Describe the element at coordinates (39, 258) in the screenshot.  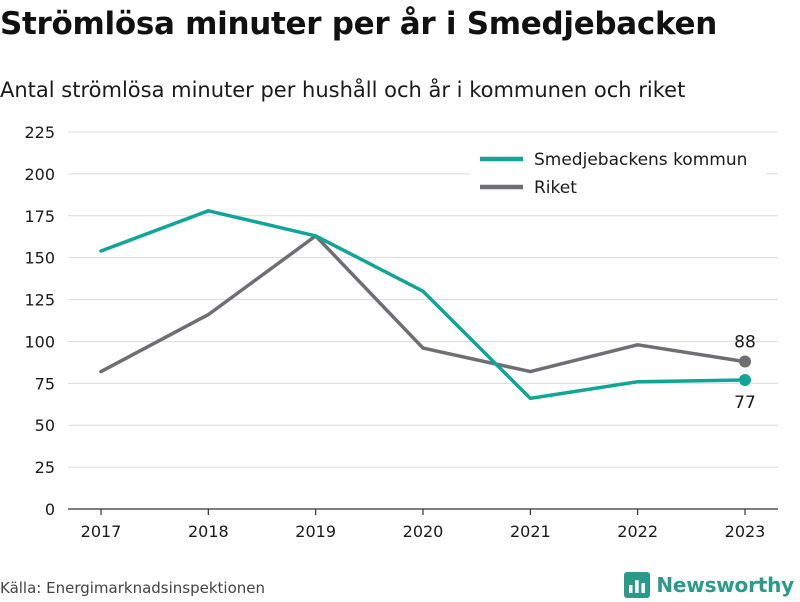
I see `y-tick-label: 150` at that location.